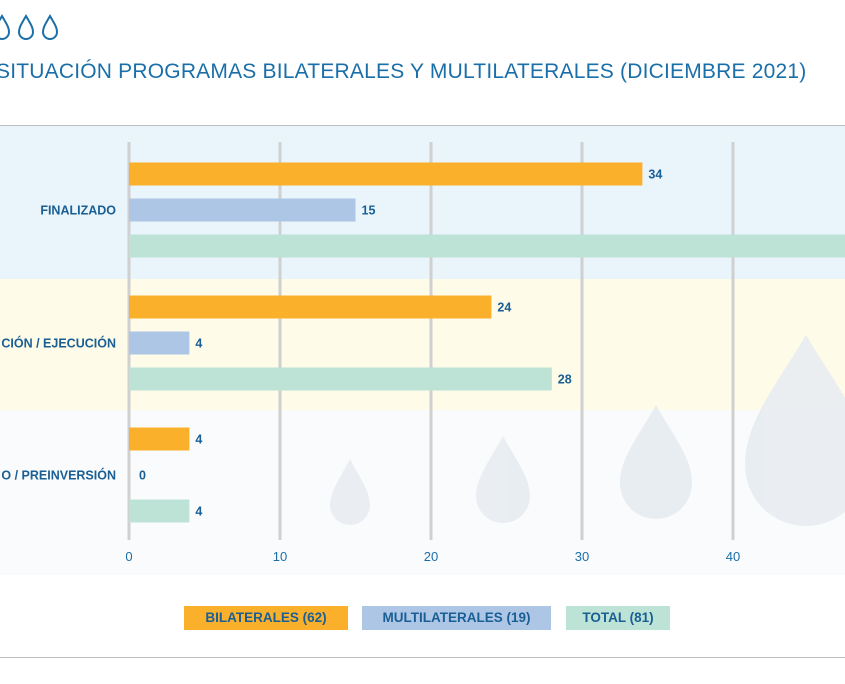  Describe the element at coordinates (280, 556) in the screenshot. I see `x-tick-label: 10` at that location.